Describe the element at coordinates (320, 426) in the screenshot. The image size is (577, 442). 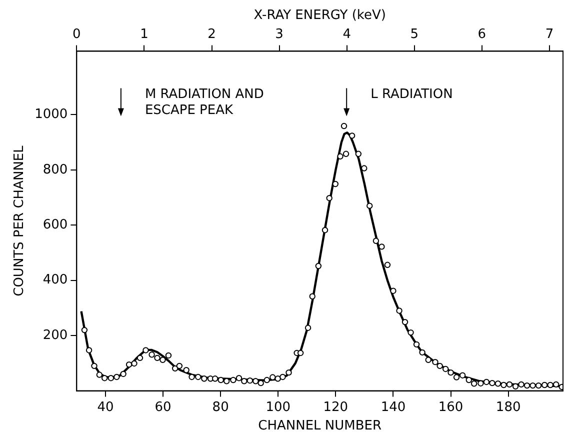
I see `x-axis-title: CHANNEL NUMBER` at that location.